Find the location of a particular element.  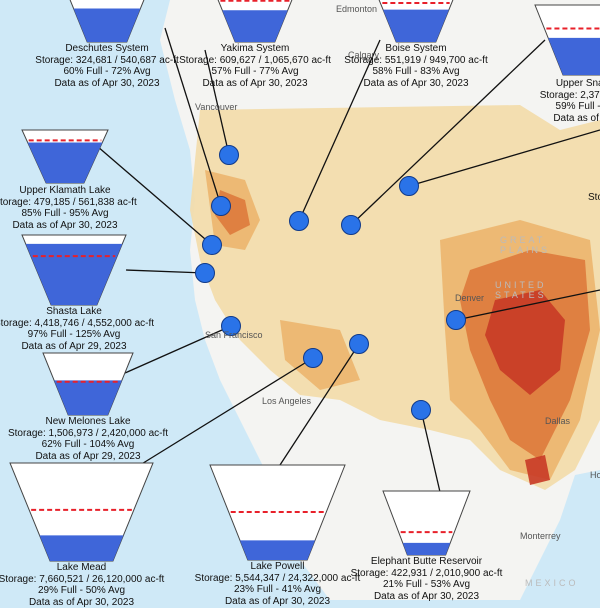

reservoir-storage: Storage: 422,931 / 2,010,900 ac-ft is located at coordinates (427, 574).